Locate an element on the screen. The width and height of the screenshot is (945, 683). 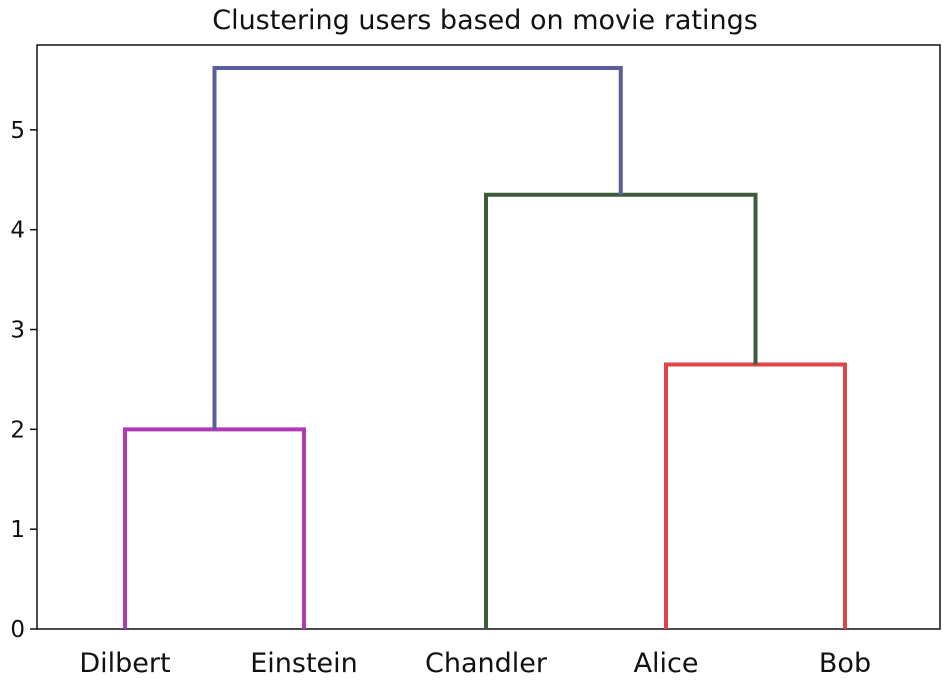
leaf-label-chandler: Chandler is located at coordinates (486, 663).